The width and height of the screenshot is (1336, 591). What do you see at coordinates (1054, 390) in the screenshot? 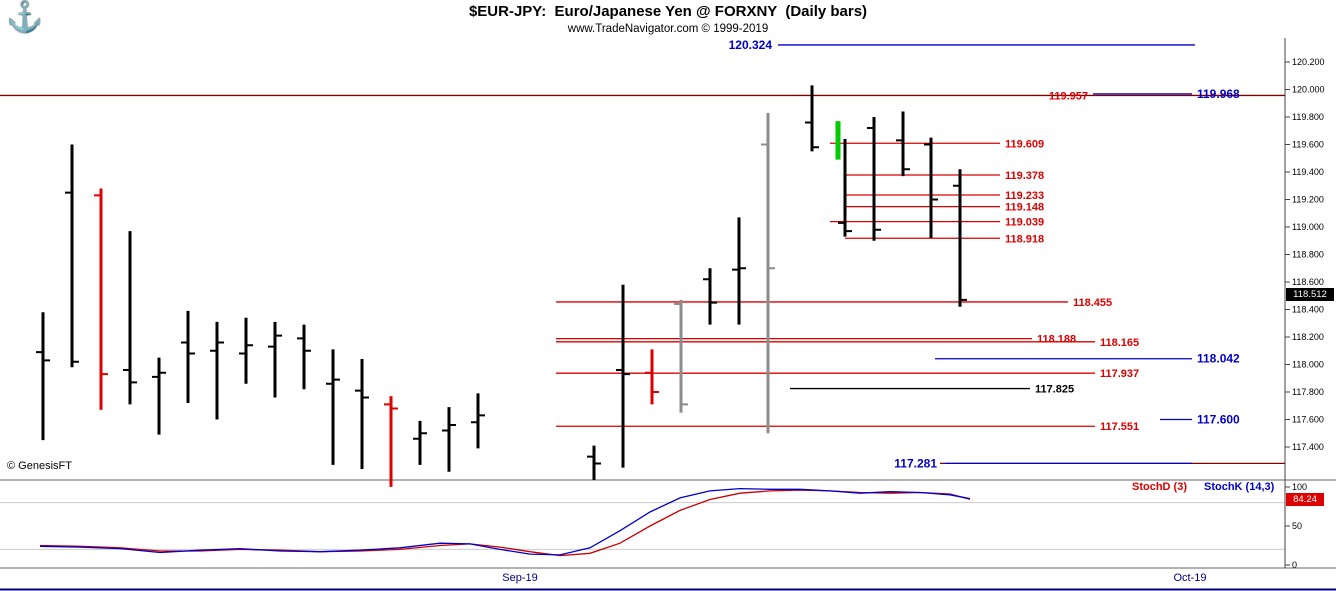
I see `level-label: 117.825` at bounding box center [1054, 390].